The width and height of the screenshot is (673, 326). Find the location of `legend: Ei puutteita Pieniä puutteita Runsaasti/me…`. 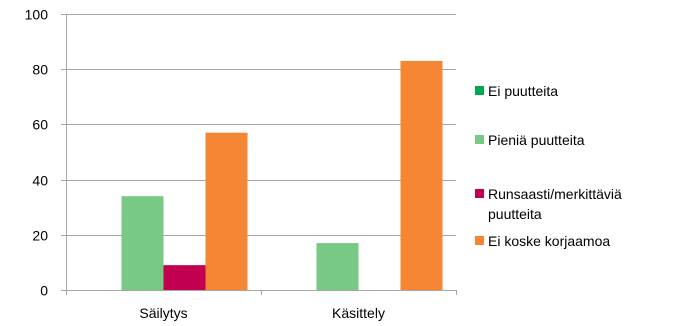

legend: Ei puutteita Pieniä puutteita Runsaasti/me… is located at coordinates (548, 166).